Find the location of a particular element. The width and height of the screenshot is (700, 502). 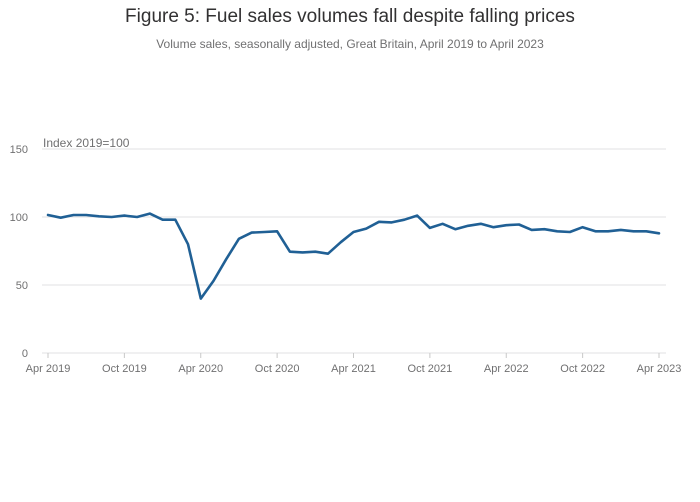

x-tick-label: Oct 2020 is located at coordinates (277, 369).